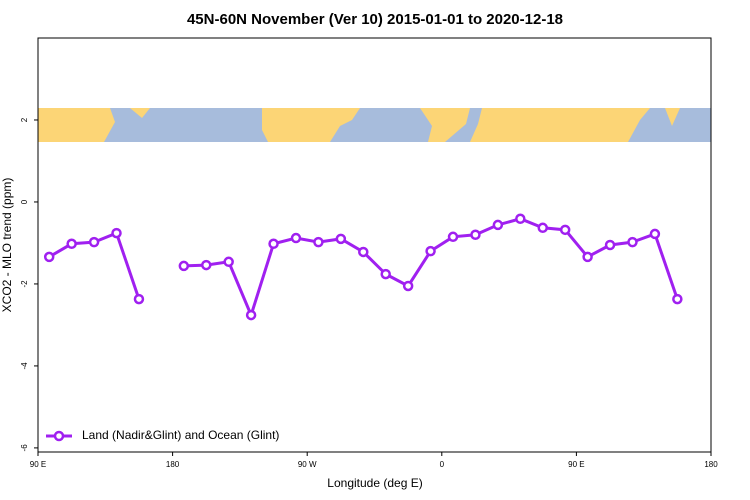  Describe the element at coordinates (7, 245) in the screenshot. I see `y-axis-label: XCO2 - MLO trend (ppm)` at that location.